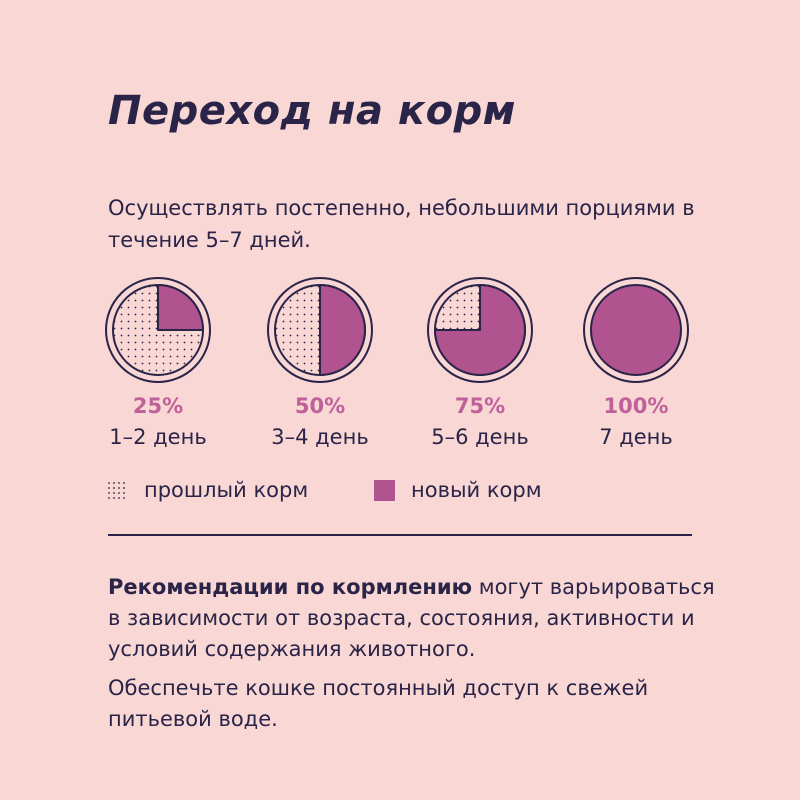  What do you see at coordinates (226, 490) in the screenshot?
I see `legend-old-label: прошлый корм` at bounding box center [226, 490].